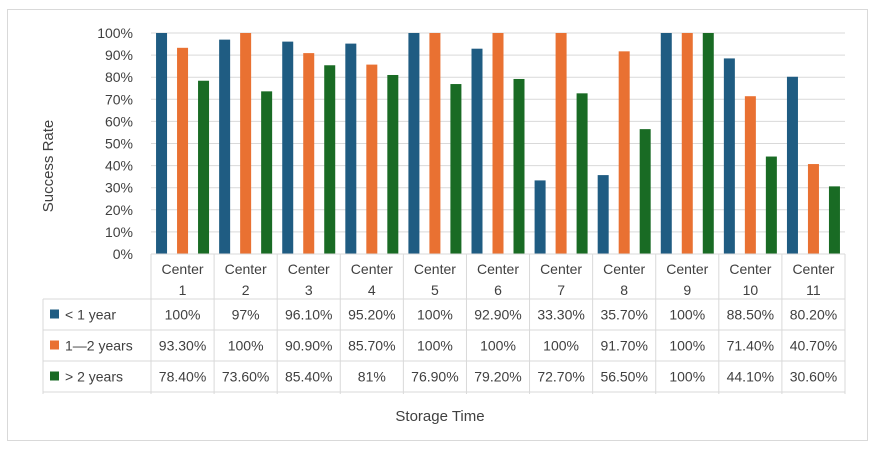  What do you see at coordinates (182, 346) in the screenshot?
I see `data-label: 93.30%` at bounding box center [182, 346].